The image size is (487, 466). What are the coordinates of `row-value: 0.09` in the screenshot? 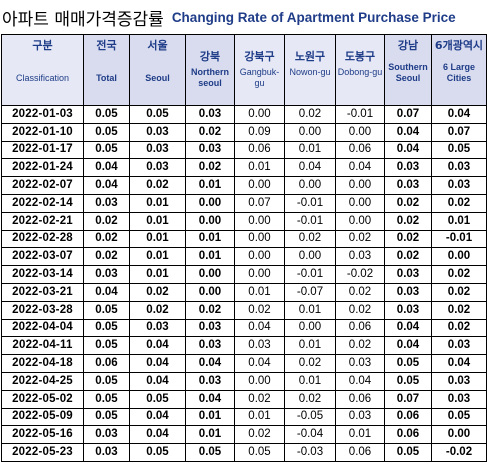 It's located at (259, 132).